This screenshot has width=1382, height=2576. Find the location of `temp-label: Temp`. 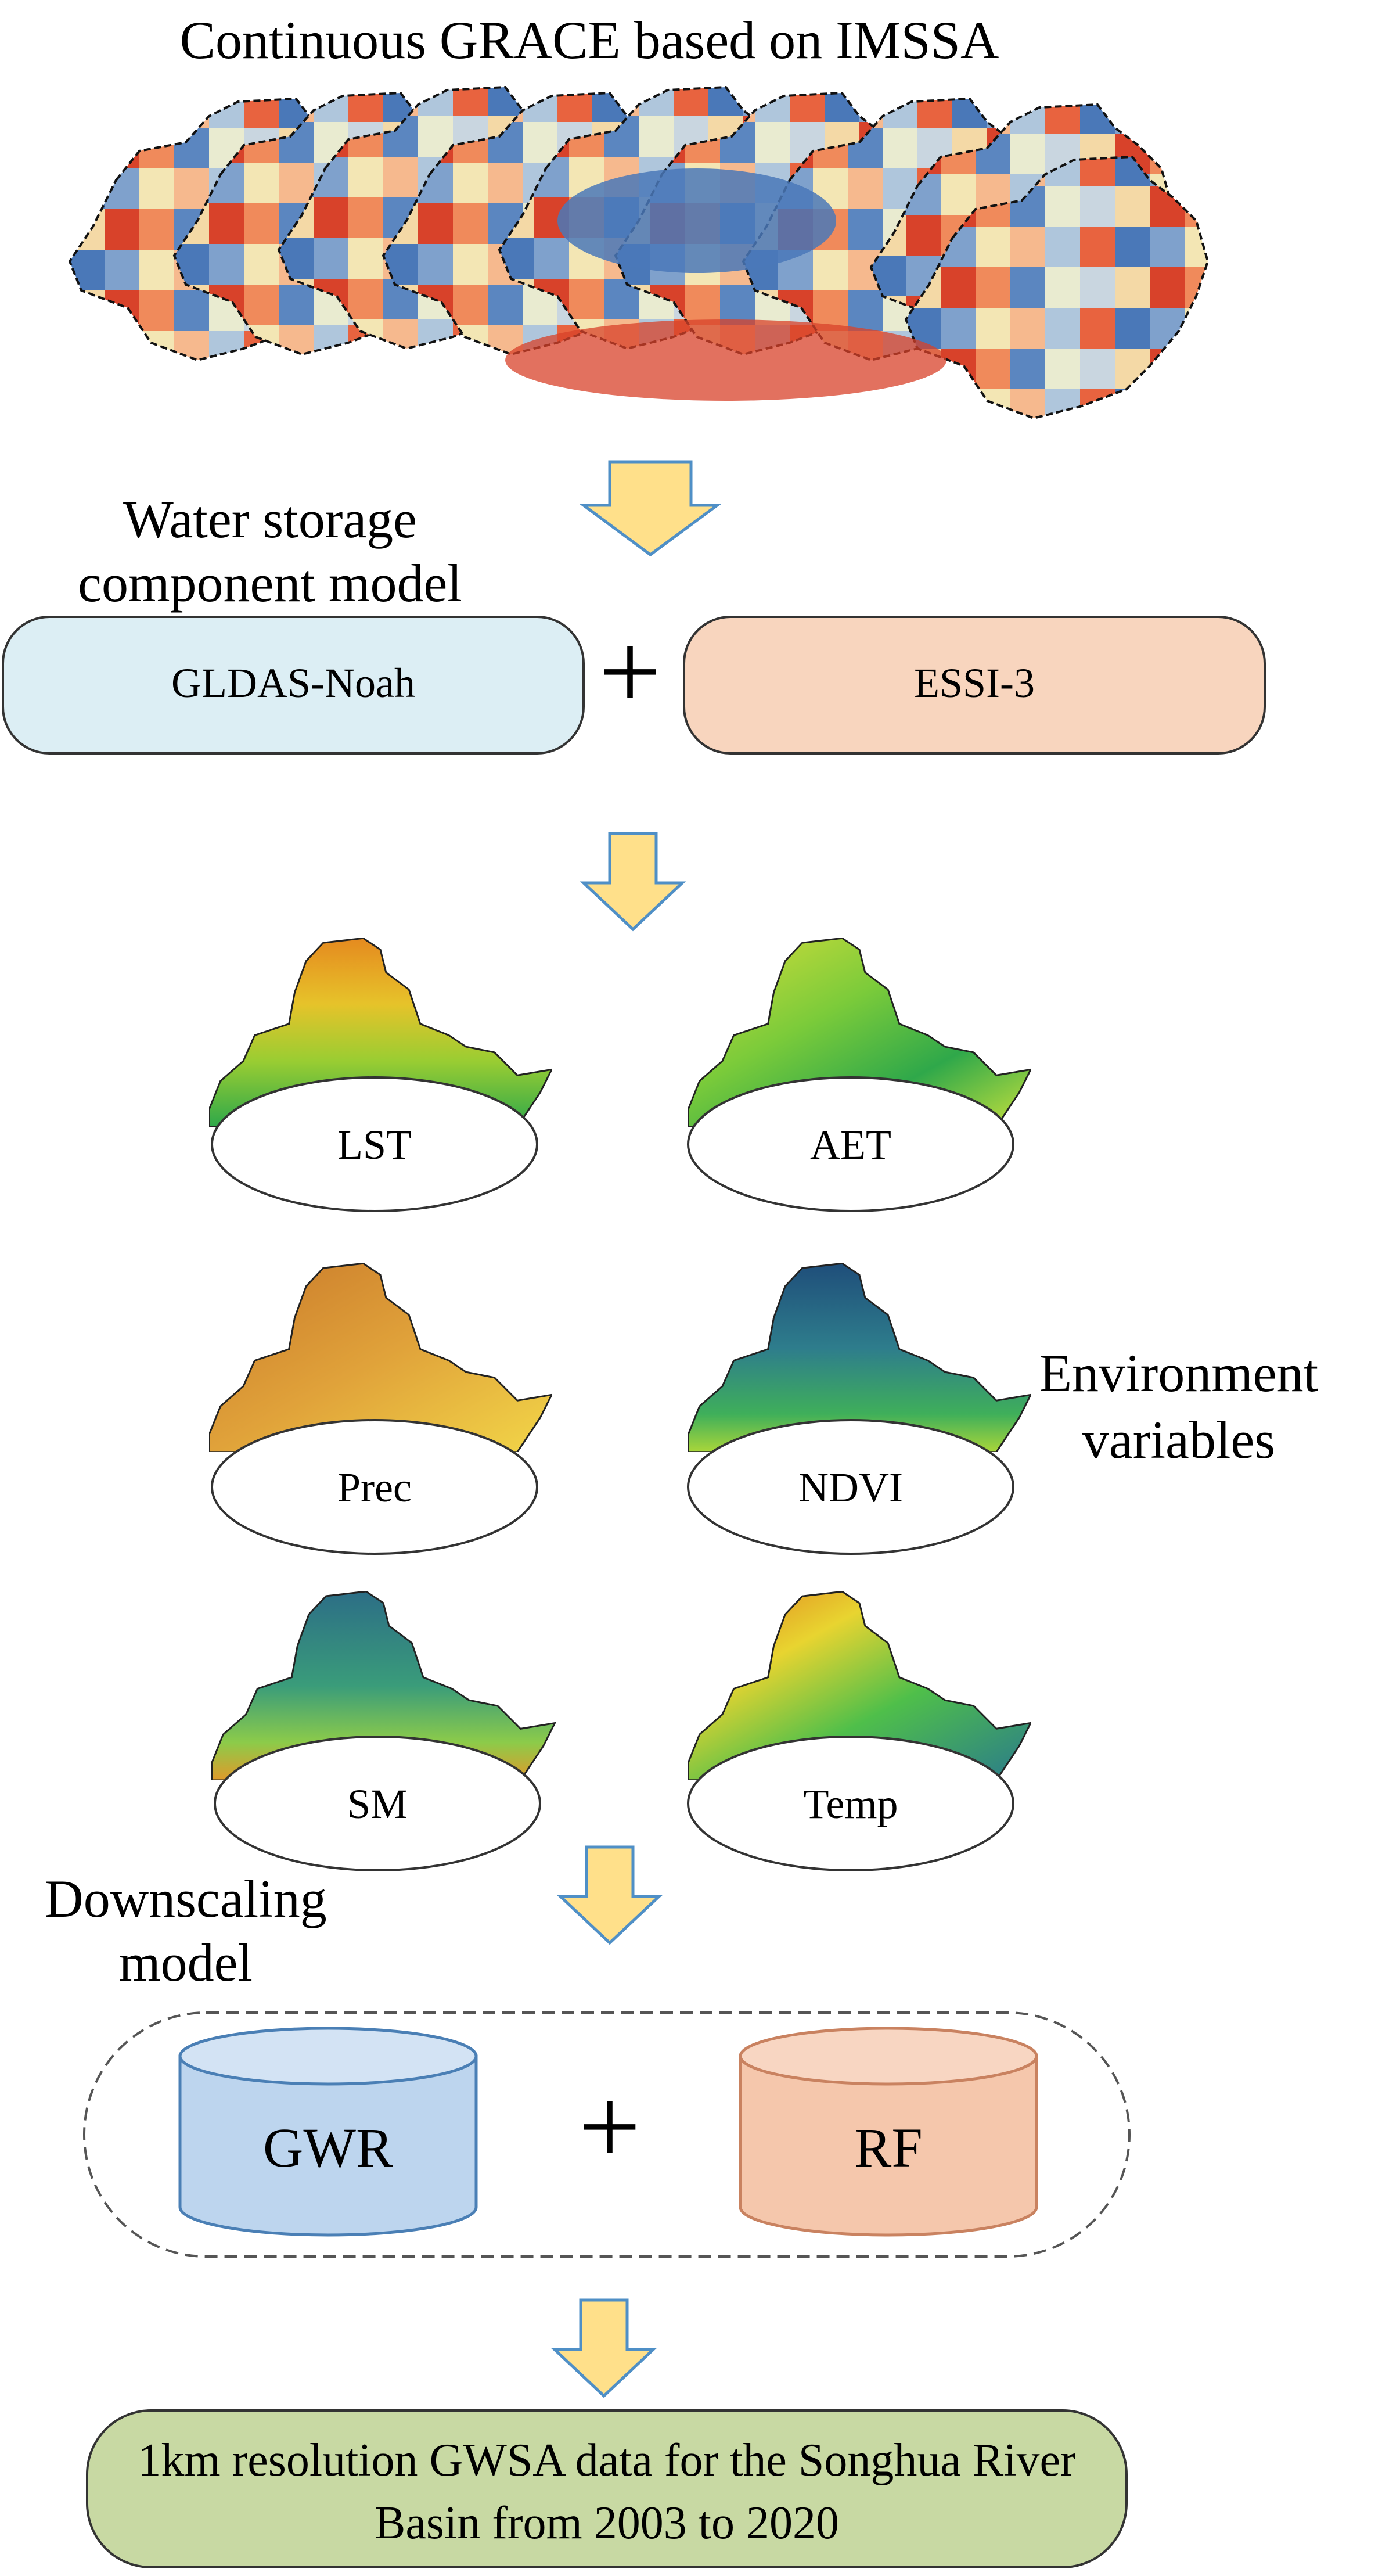

temp-label: Temp is located at coordinates (851, 1804).